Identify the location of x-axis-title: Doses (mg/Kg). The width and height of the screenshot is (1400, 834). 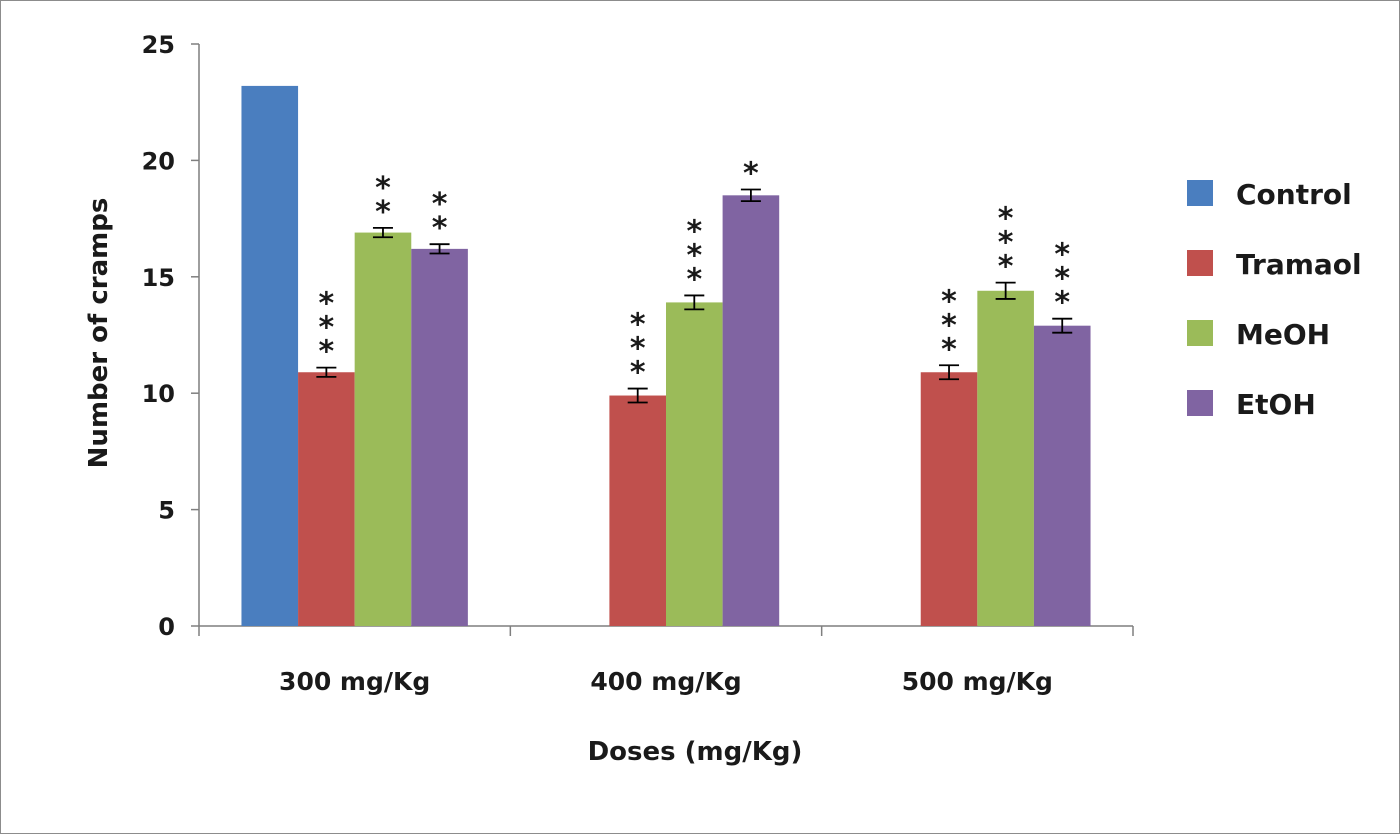
(695, 752).